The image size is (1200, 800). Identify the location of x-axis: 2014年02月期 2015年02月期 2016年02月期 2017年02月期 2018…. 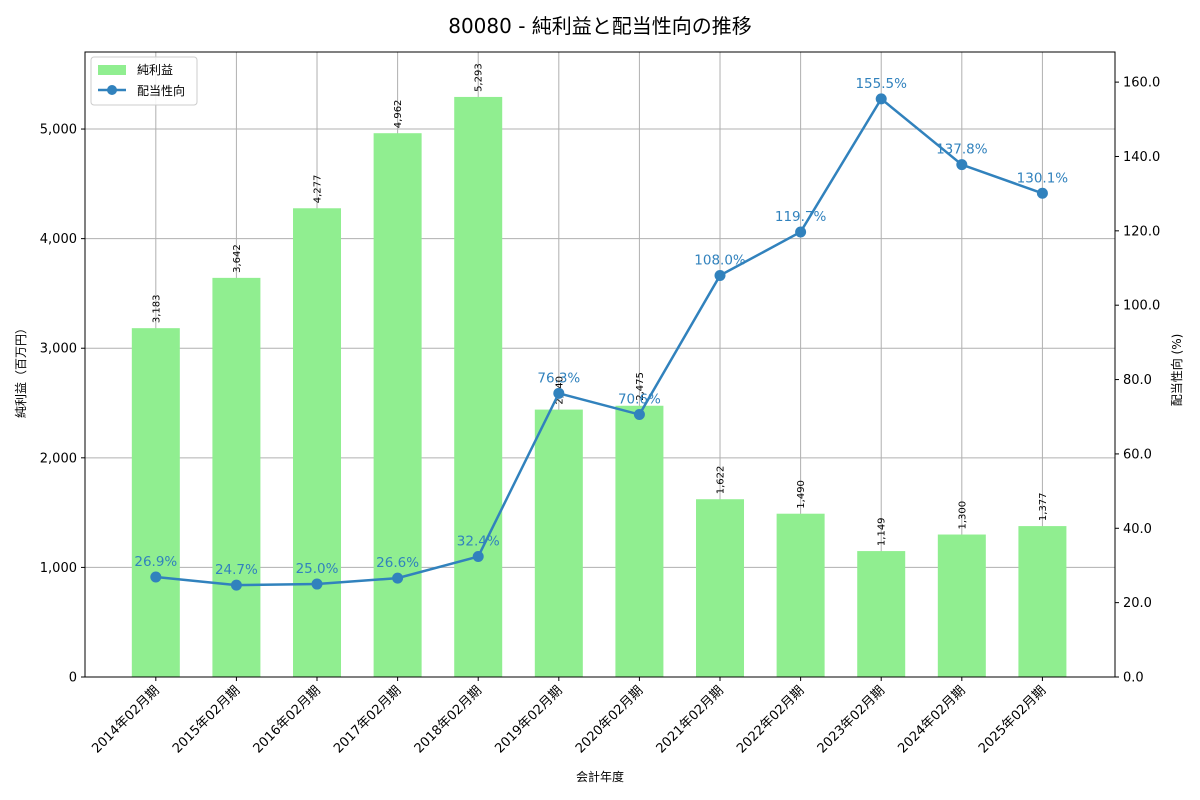
(569, 717).